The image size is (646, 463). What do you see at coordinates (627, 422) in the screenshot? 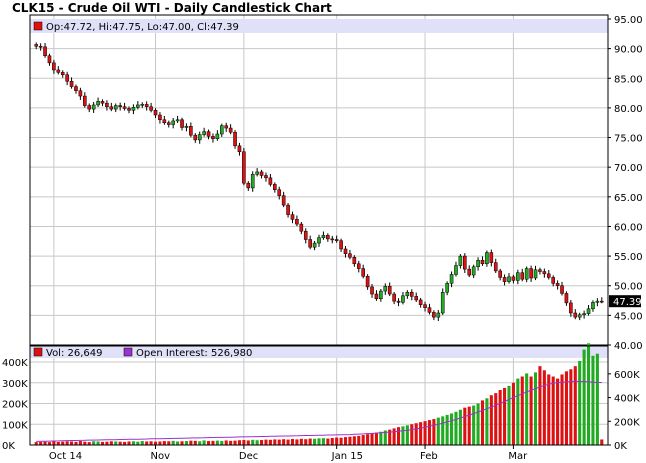
I see `oi-tick-label: 200K` at bounding box center [627, 422].